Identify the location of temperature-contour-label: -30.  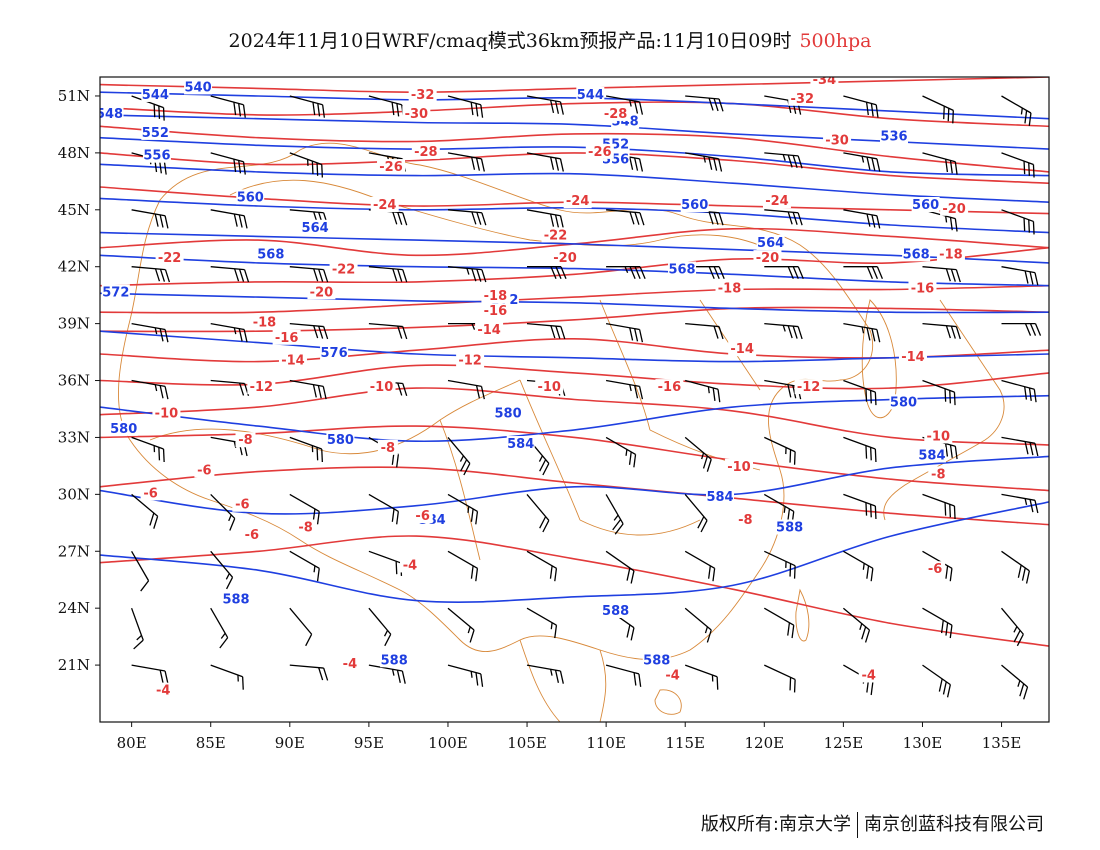
(837, 141).